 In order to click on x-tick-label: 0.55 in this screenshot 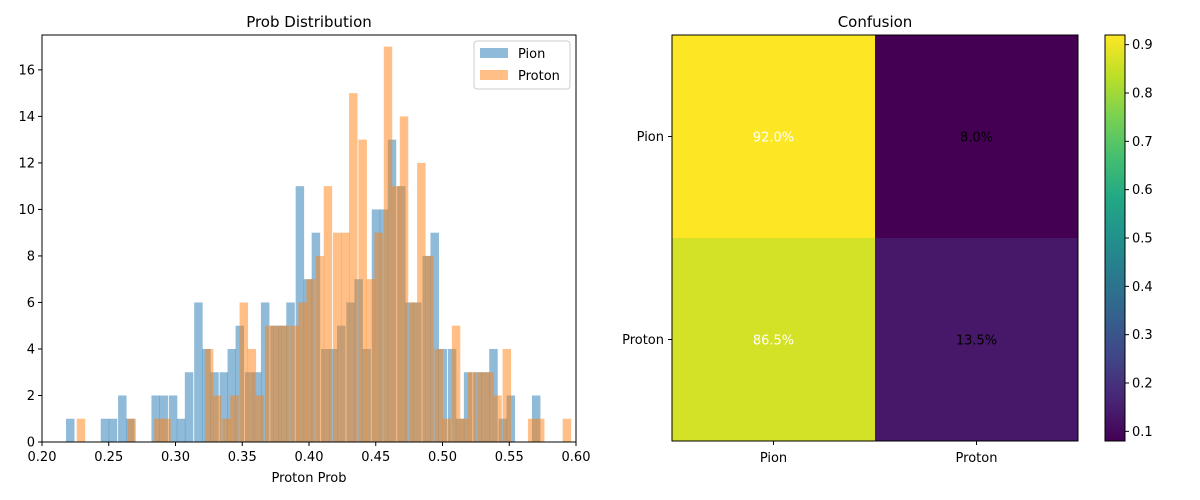, I will do `click(509, 457)`.